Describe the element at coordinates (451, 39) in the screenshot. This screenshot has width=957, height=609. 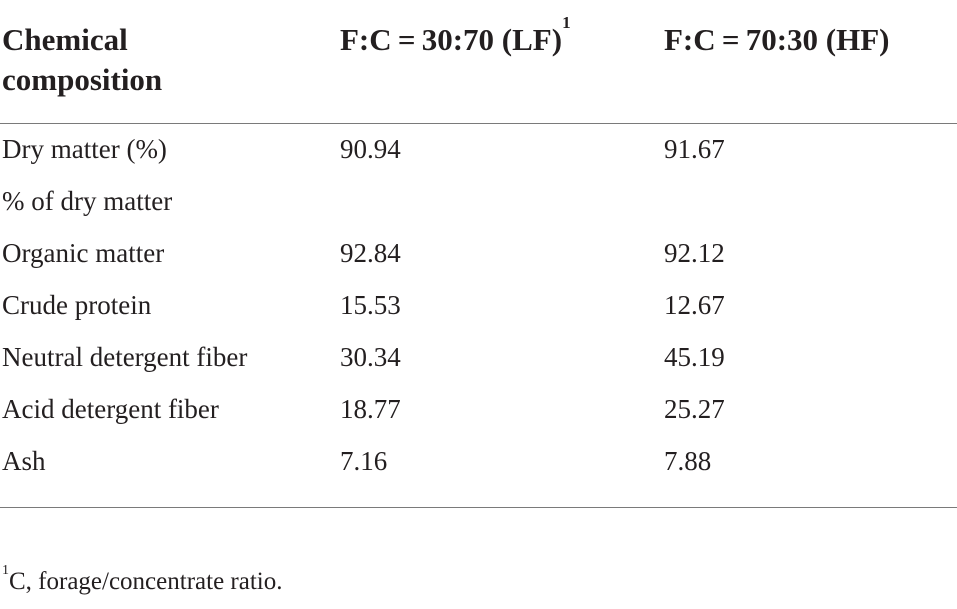
I see `header-low-forage-label: F:C = 30:70 (LF)` at that location.